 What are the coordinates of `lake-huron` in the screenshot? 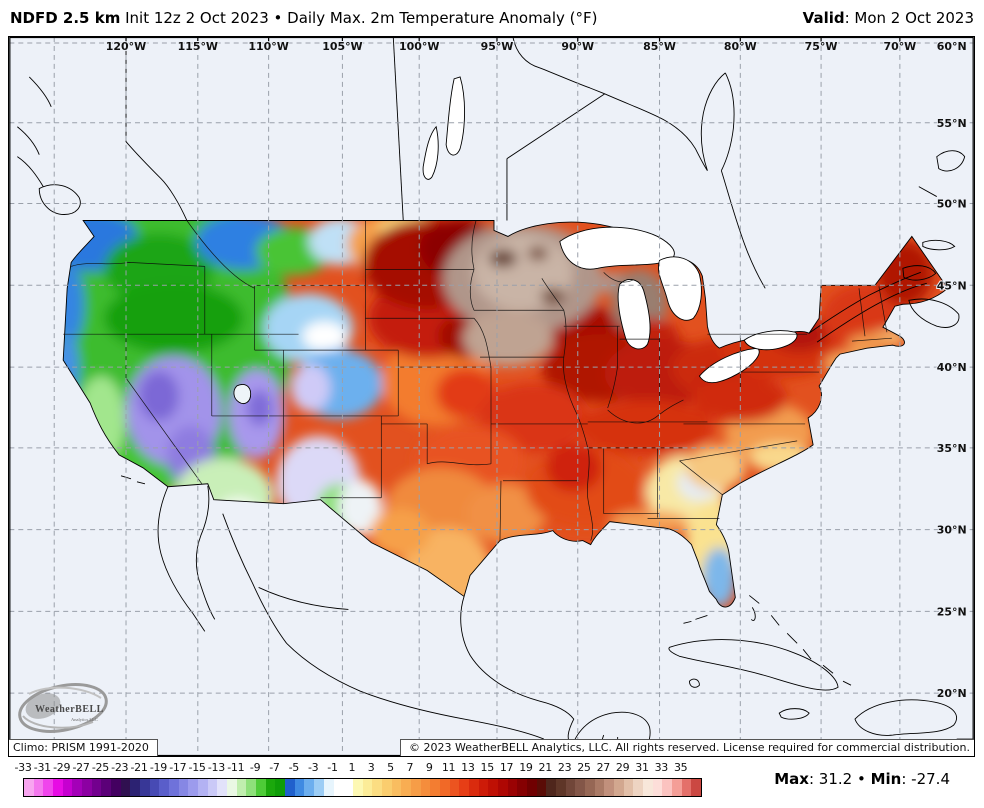 It's located at (680, 288).